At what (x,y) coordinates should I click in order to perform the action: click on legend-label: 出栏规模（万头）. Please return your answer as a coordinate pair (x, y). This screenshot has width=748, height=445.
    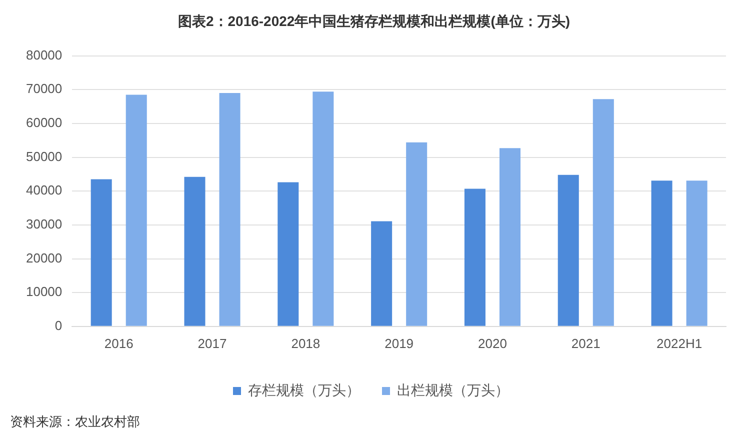
    Looking at the image, I should click on (453, 390).